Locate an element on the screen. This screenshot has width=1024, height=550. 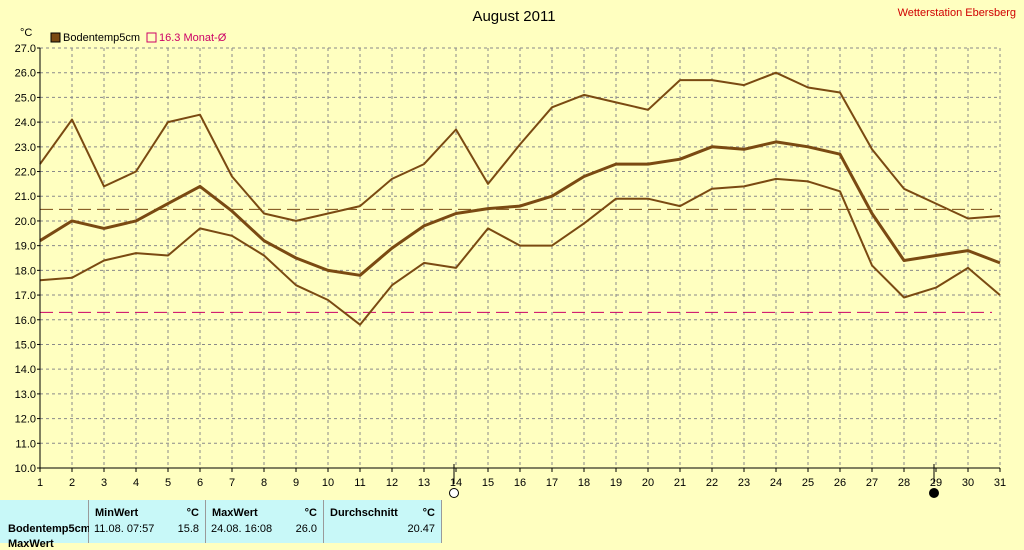
x-tick-label: 19 is located at coordinates (616, 483).